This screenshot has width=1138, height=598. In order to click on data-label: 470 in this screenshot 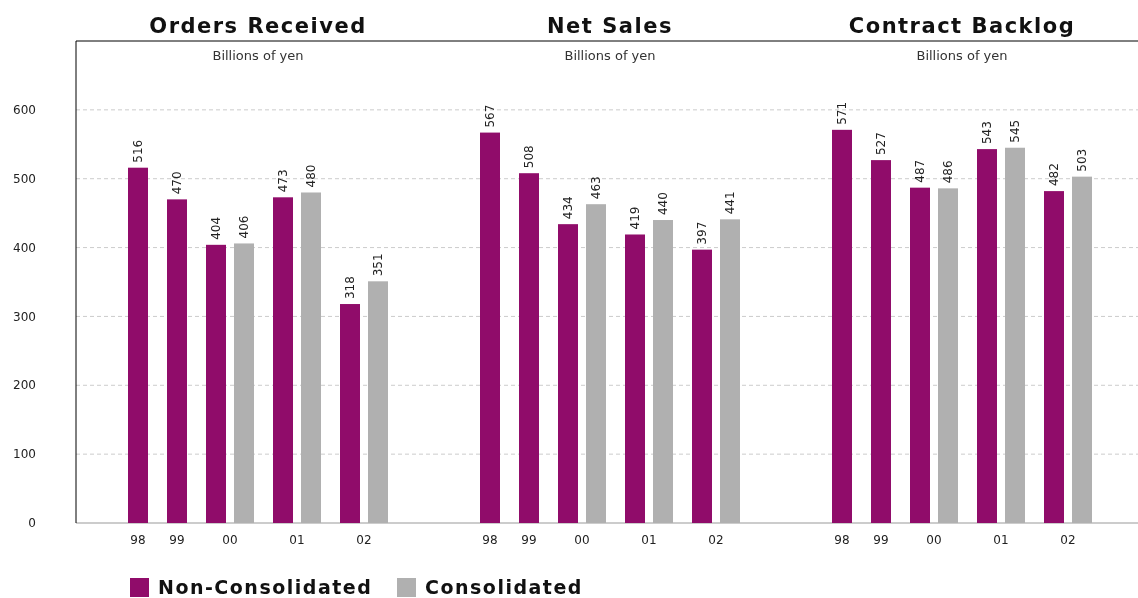, I will do `click(177, 183)`.